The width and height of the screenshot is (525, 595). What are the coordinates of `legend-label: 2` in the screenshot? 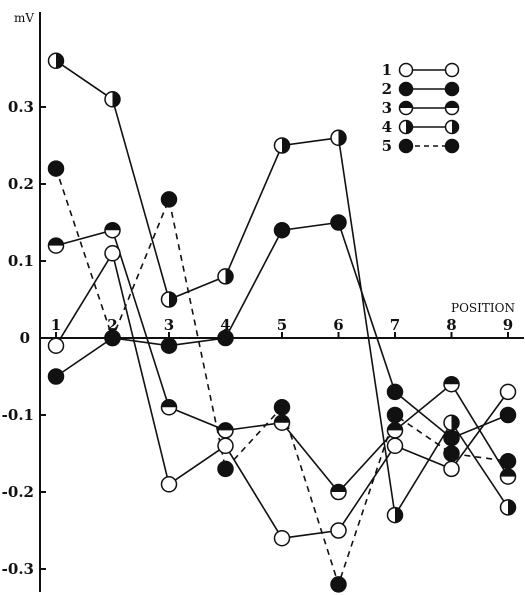 It's located at (387, 89).